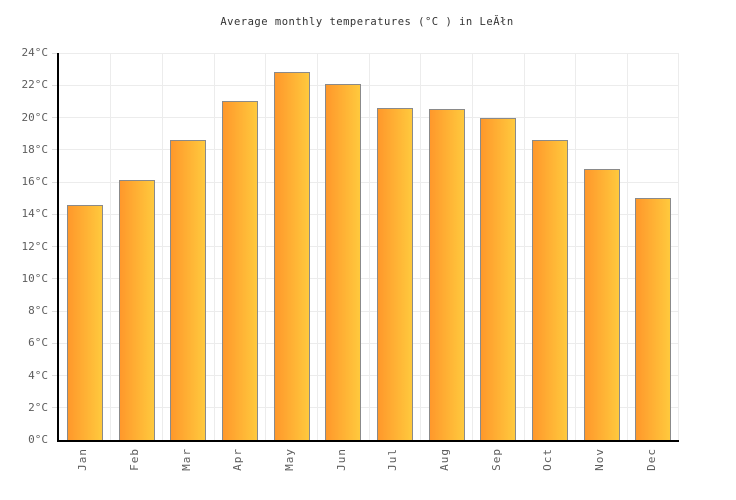 The width and height of the screenshot is (736, 500). I want to click on y-tick-label-10: 10°C, so click(35, 278).